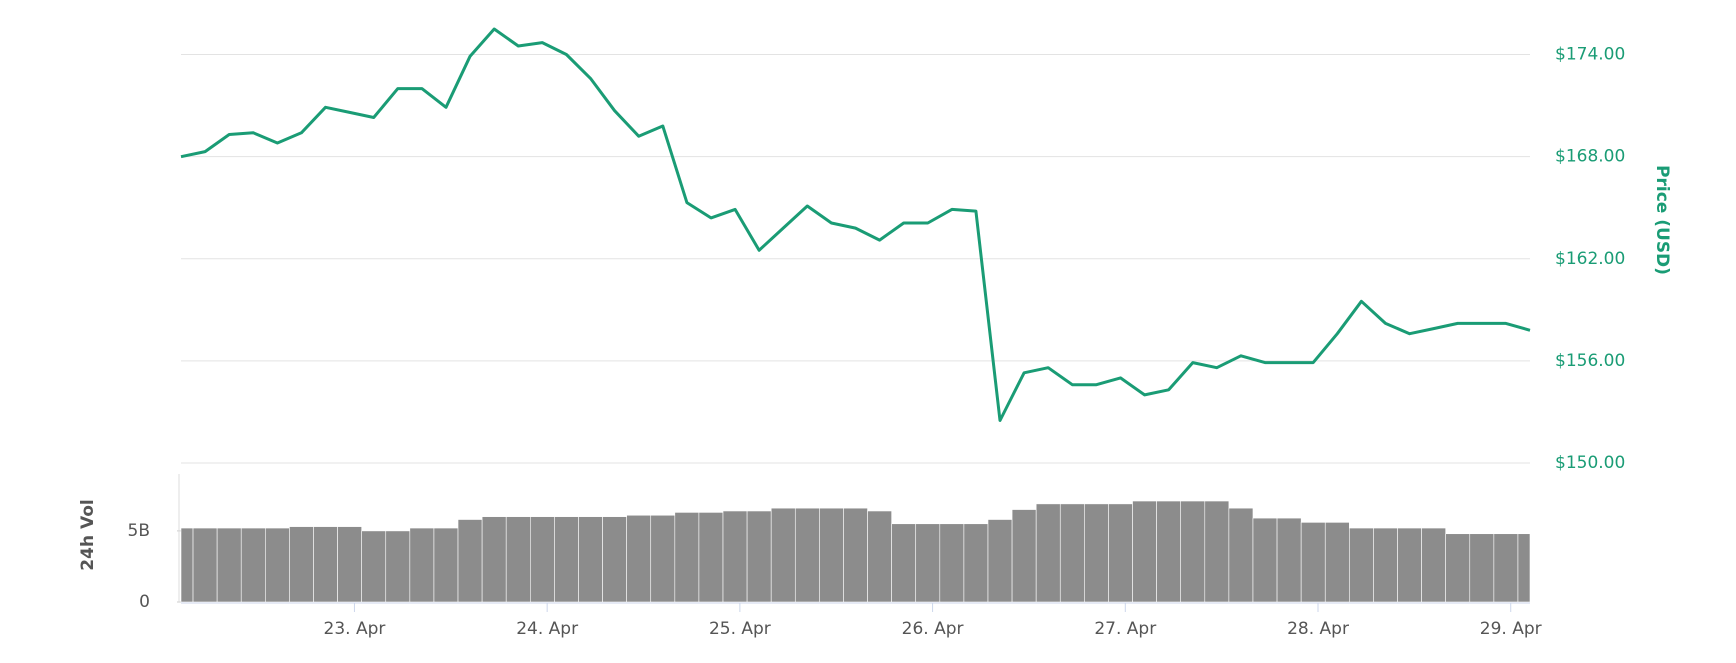  Describe the element at coordinates (933, 629) in the screenshot. I see `x-tick-label: 26. Apr` at that location.